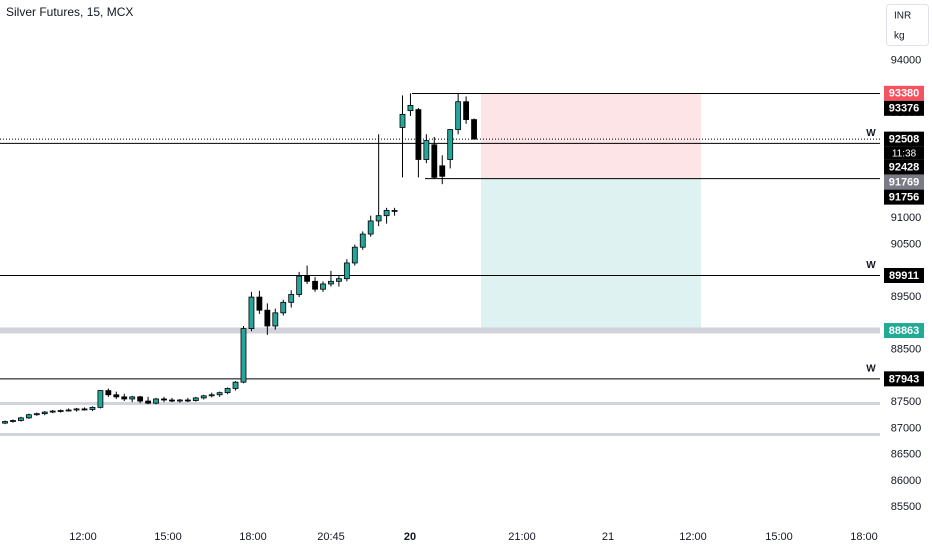 This screenshot has width=932, height=550. Describe the element at coordinates (906, 350) in the screenshot. I see `y-tick-label: 88500` at that location.